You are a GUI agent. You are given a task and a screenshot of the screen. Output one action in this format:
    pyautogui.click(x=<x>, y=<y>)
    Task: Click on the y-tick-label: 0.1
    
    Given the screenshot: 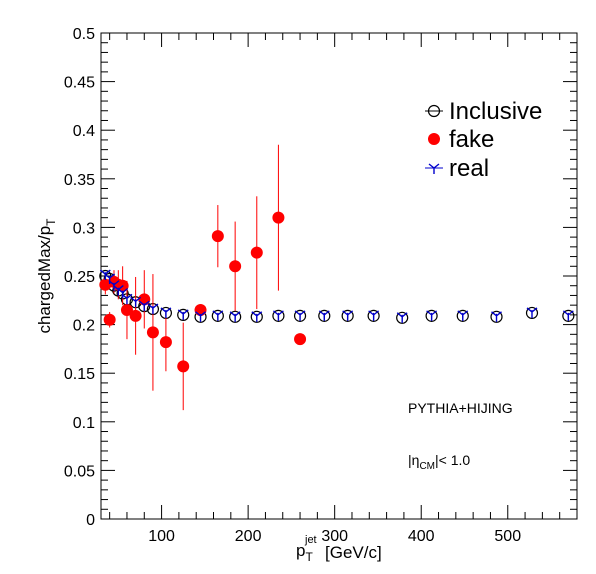 What is the action you would take?
    pyautogui.click(x=84, y=423)
    